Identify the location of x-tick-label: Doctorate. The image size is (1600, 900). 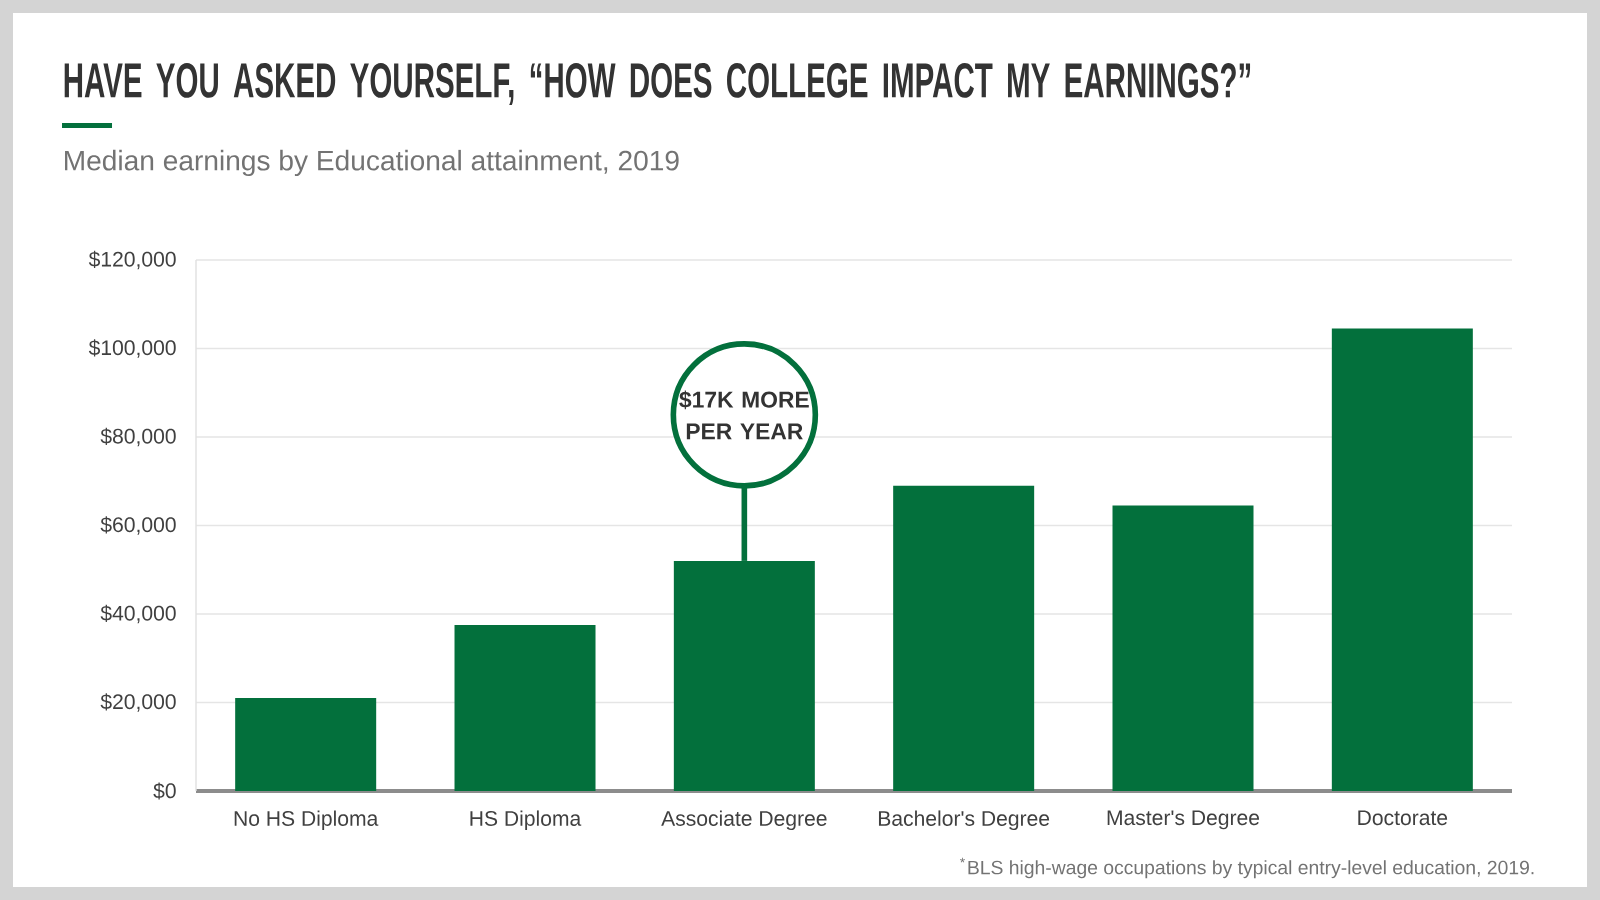
(1403, 818).